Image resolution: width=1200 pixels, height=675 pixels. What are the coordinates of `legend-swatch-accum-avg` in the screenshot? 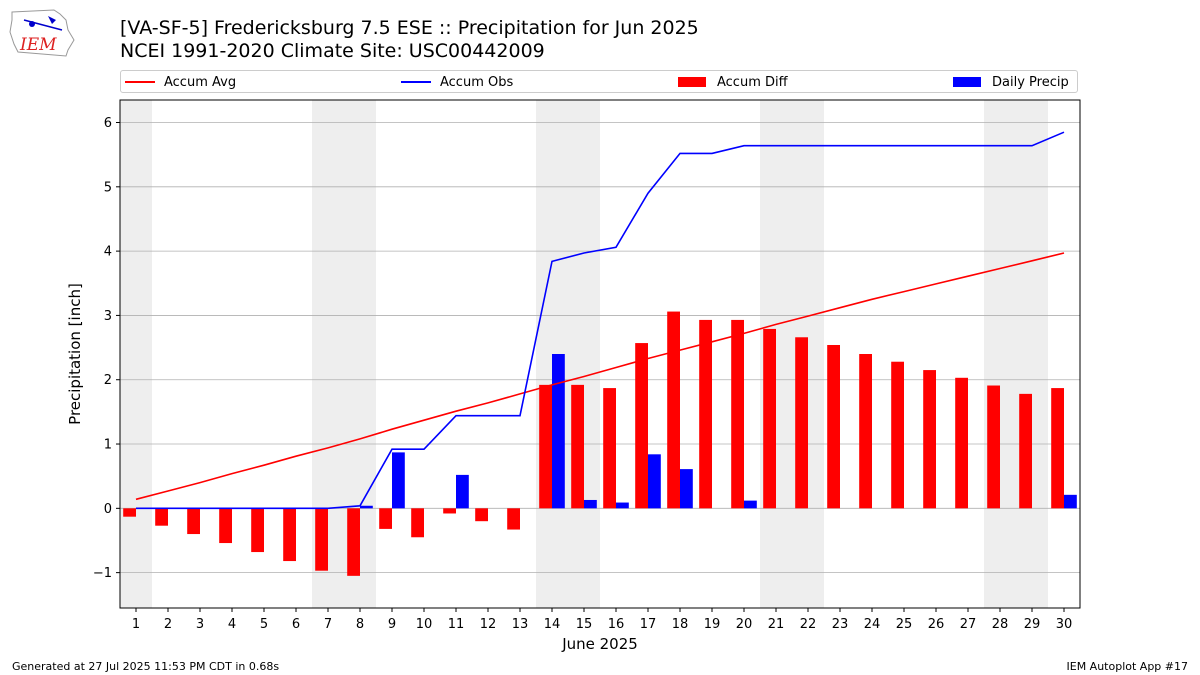 It's located at (140, 82).